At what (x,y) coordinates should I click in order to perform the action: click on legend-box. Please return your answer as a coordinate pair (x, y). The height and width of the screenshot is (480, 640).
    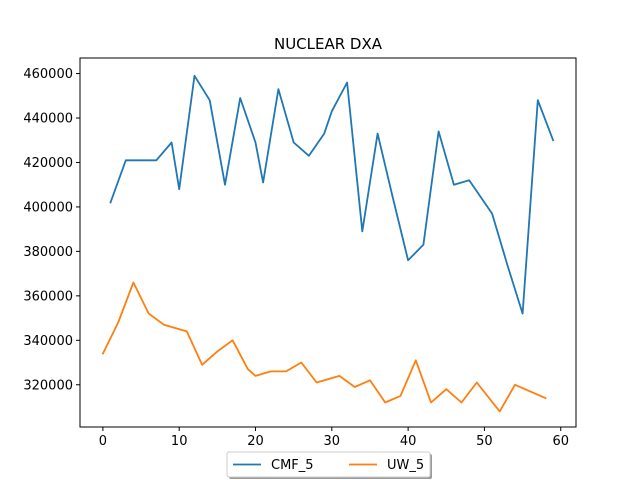
    Looking at the image, I should click on (328, 464).